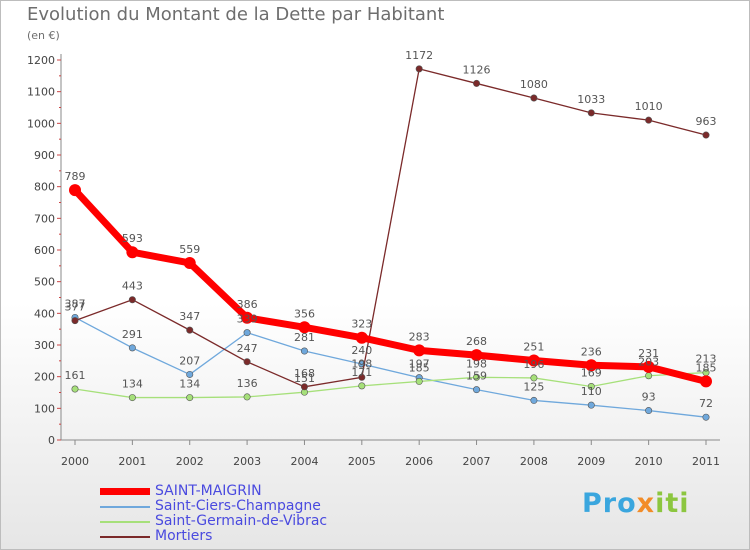 The height and width of the screenshot is (550, 750). I want to click on legend-label: Saint-Germain-de-Vibrac, so click(241, 521).